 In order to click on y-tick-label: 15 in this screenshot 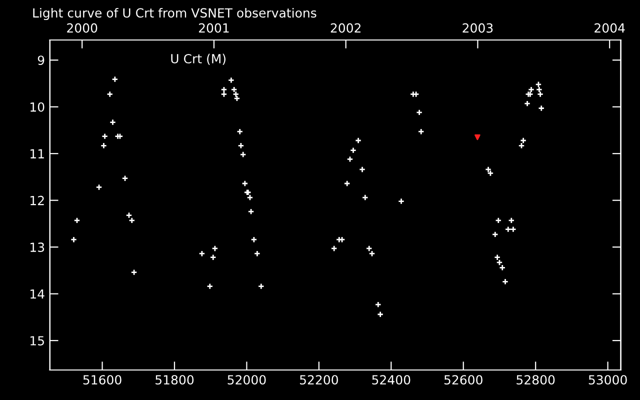, I will do `click(37, 341)`.